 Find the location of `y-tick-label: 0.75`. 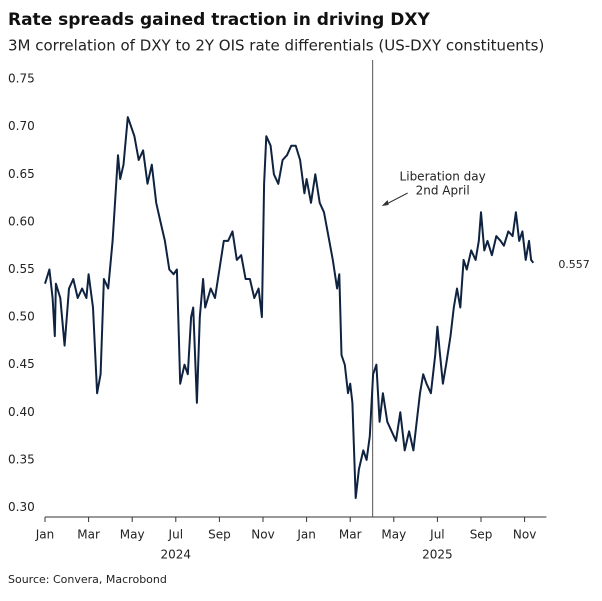

y-tick-label: 0.75 is located at coordinates (21, 79).